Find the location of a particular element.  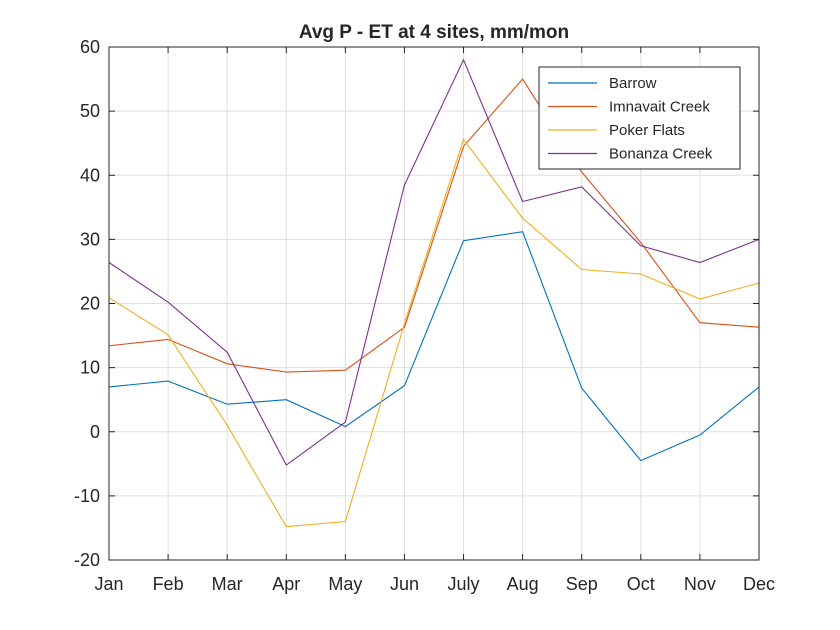

y-tick-label: 20 is located at coordinates (90, 304).